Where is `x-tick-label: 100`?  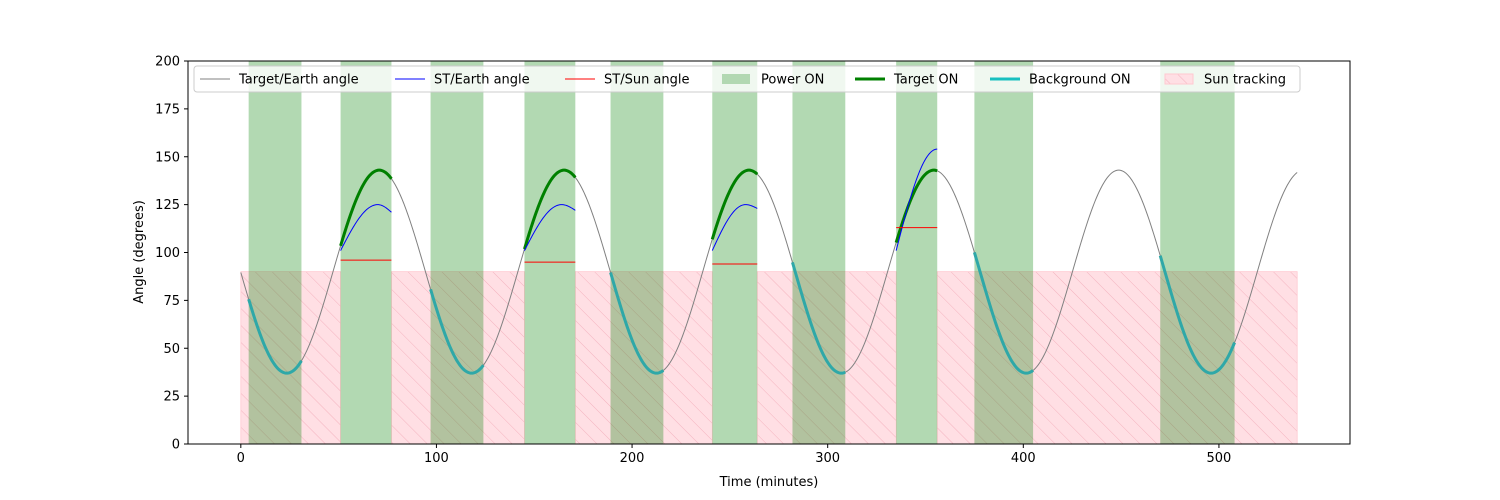 x-tick-label: 100 is located at coordinates (436, 458).